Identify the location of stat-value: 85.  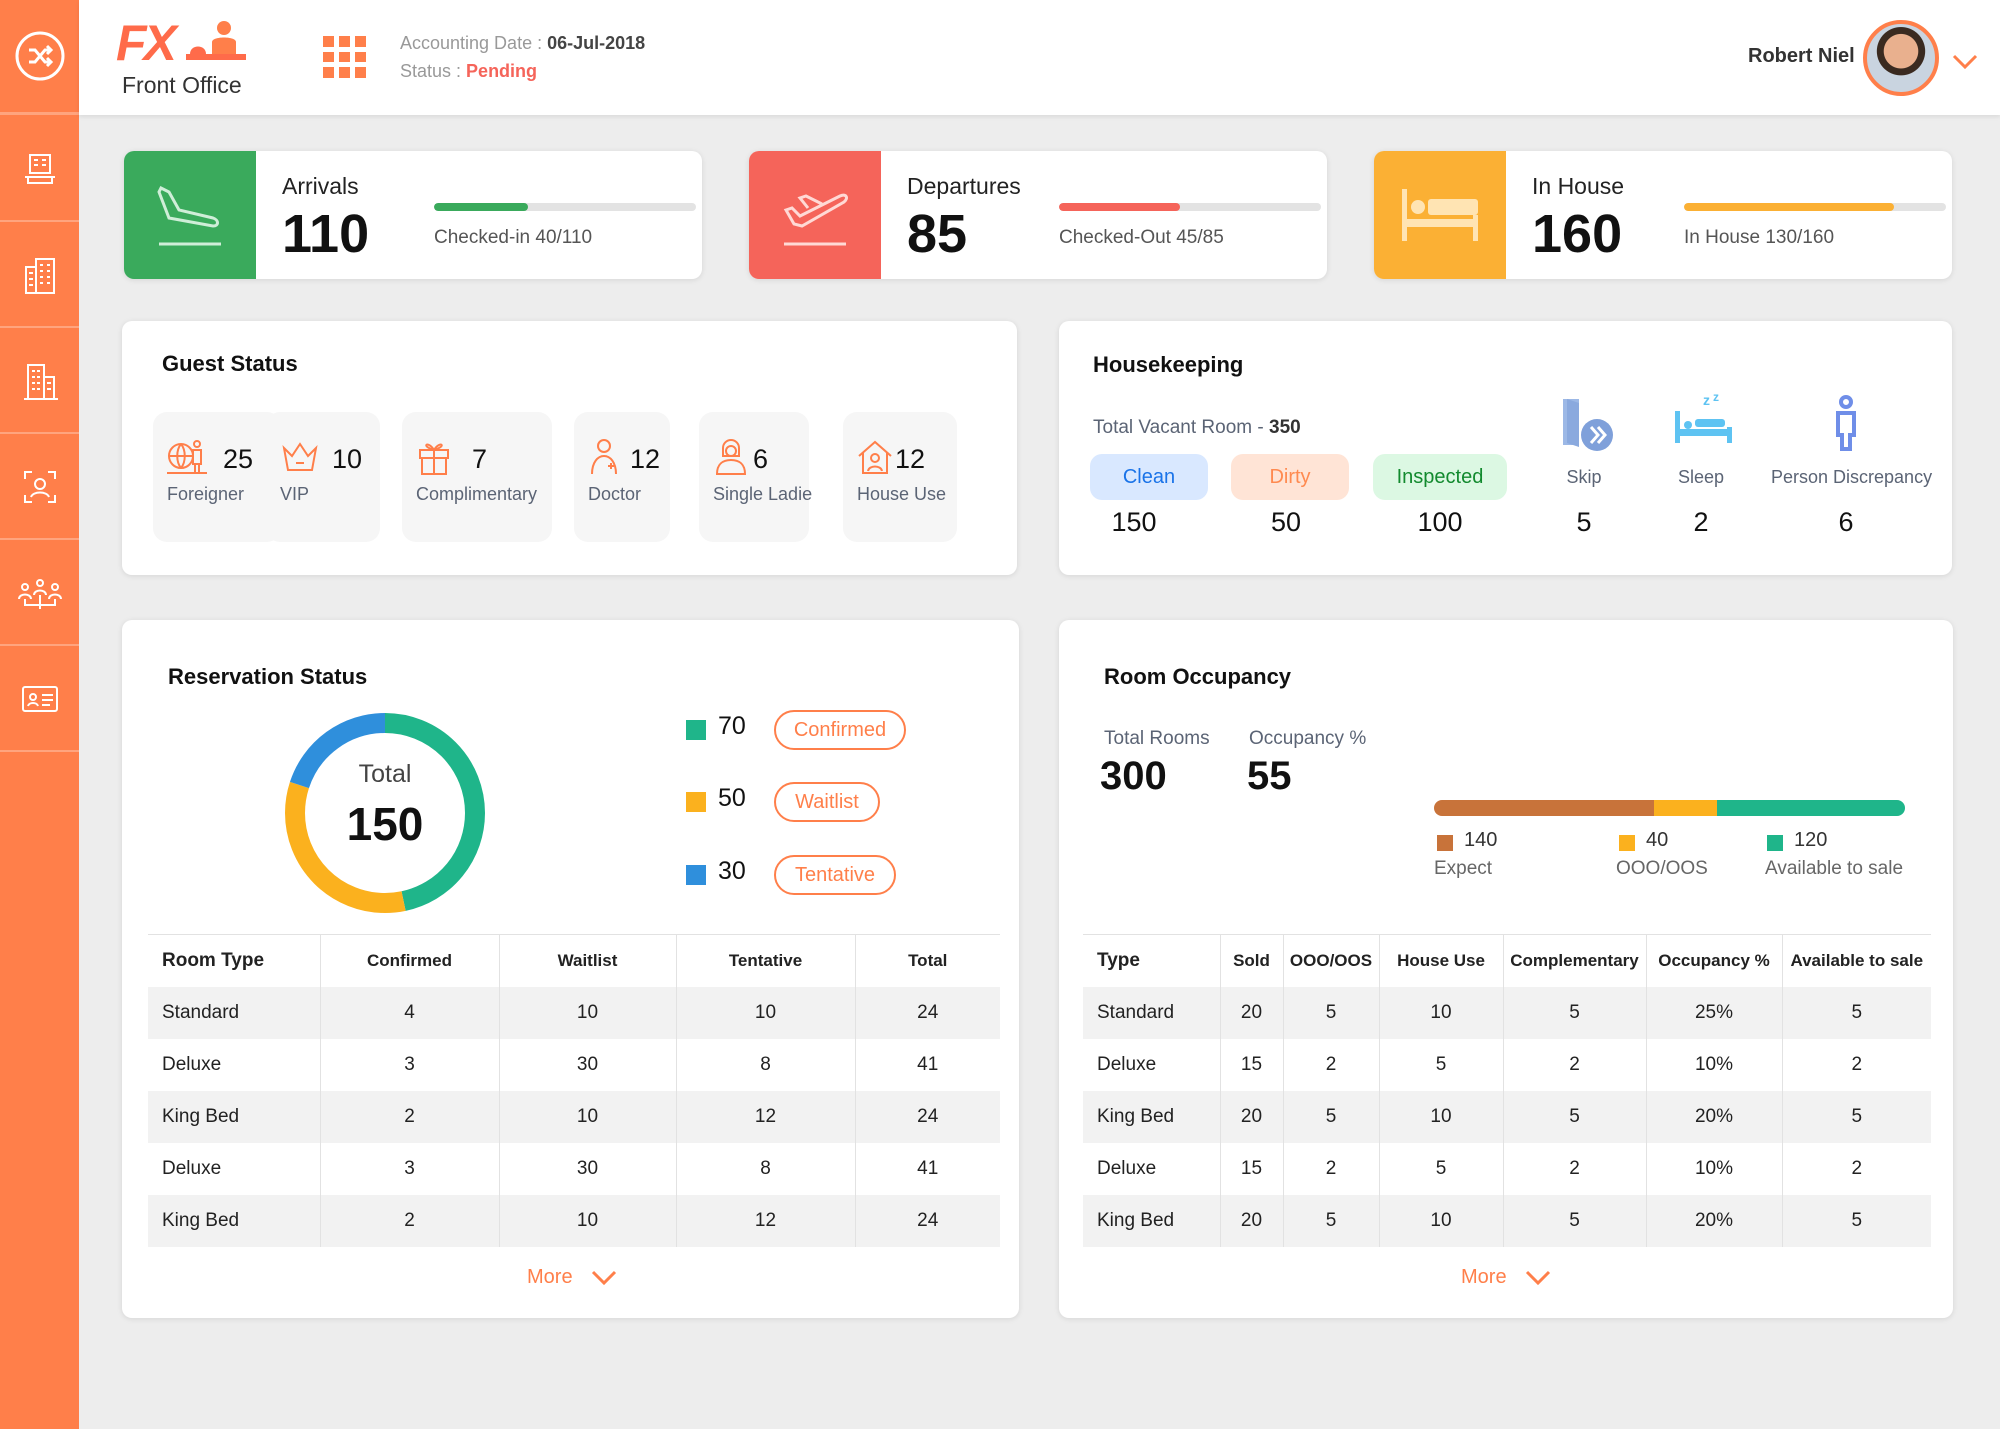
(937, 234).